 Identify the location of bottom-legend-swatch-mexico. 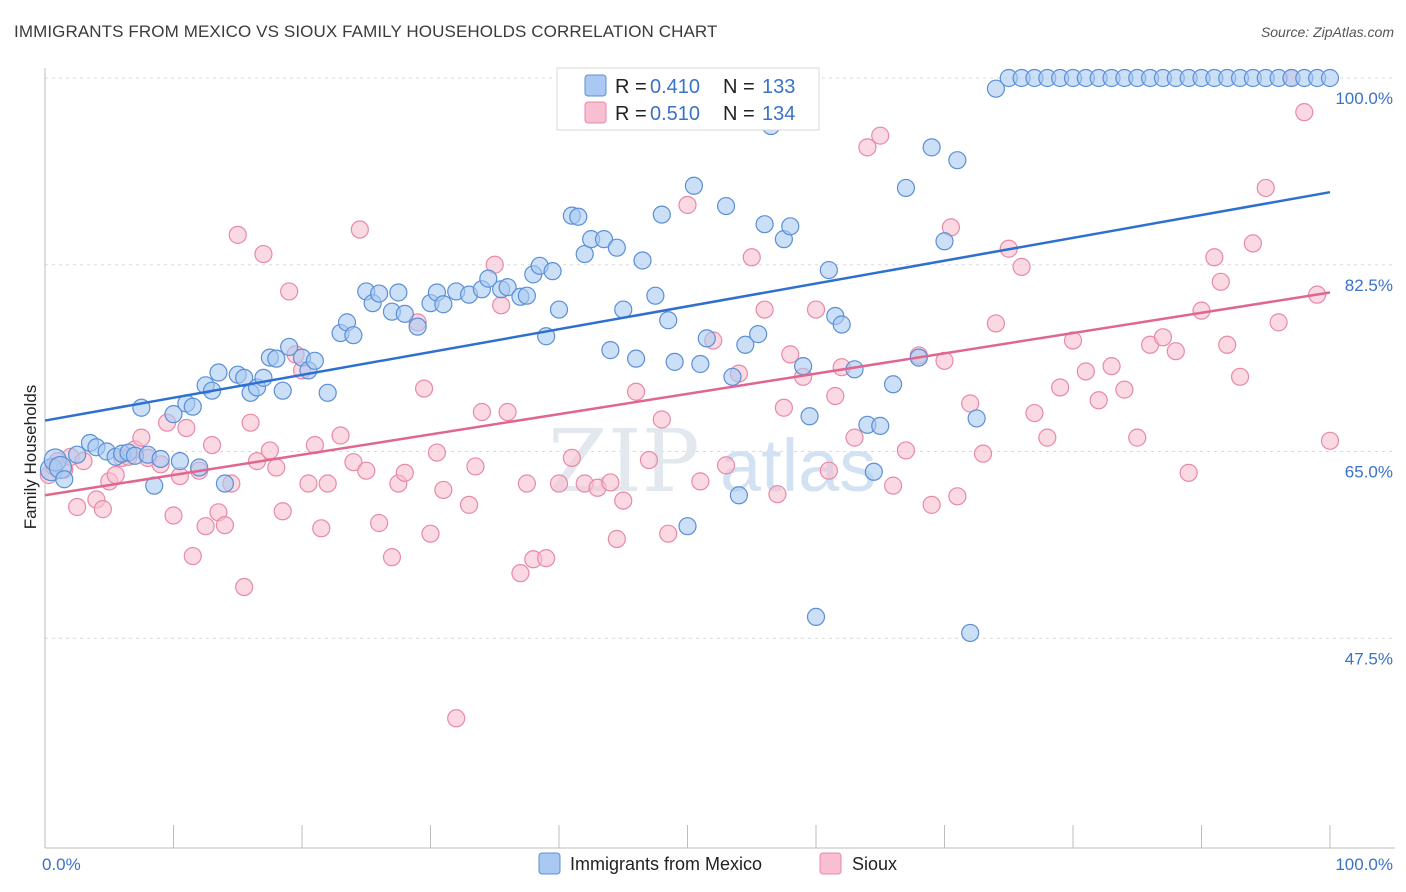
(549, 863).